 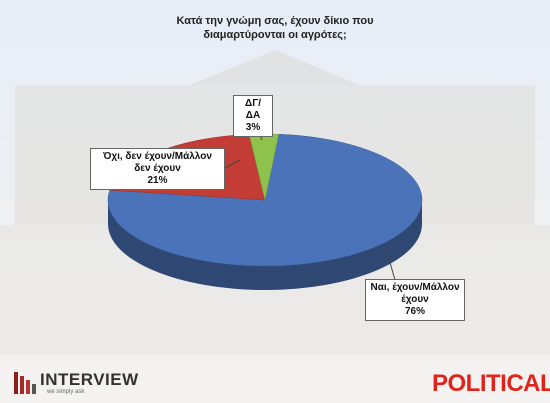 I want to click on data-label: ΔΓ/ΔΑ 3%, so click(x=253, y=116).